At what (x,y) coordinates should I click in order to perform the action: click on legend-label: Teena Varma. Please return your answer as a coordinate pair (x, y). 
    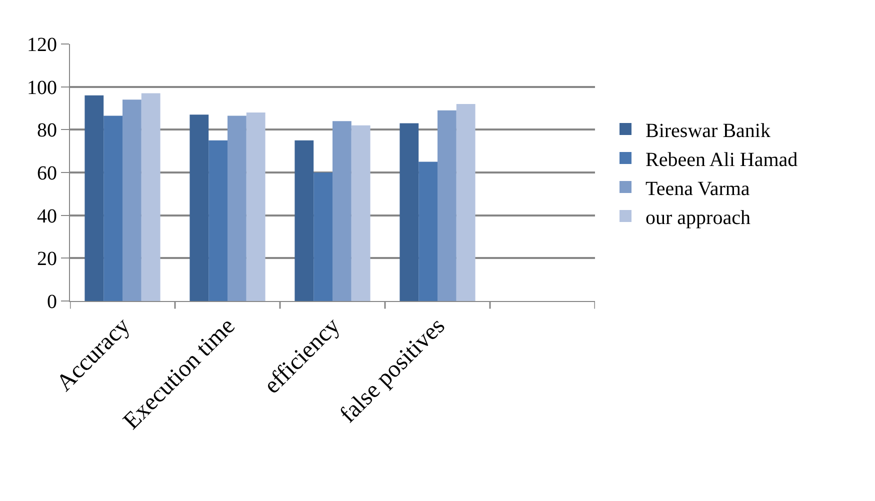
    Looking at the image, I should click on (698, 189).